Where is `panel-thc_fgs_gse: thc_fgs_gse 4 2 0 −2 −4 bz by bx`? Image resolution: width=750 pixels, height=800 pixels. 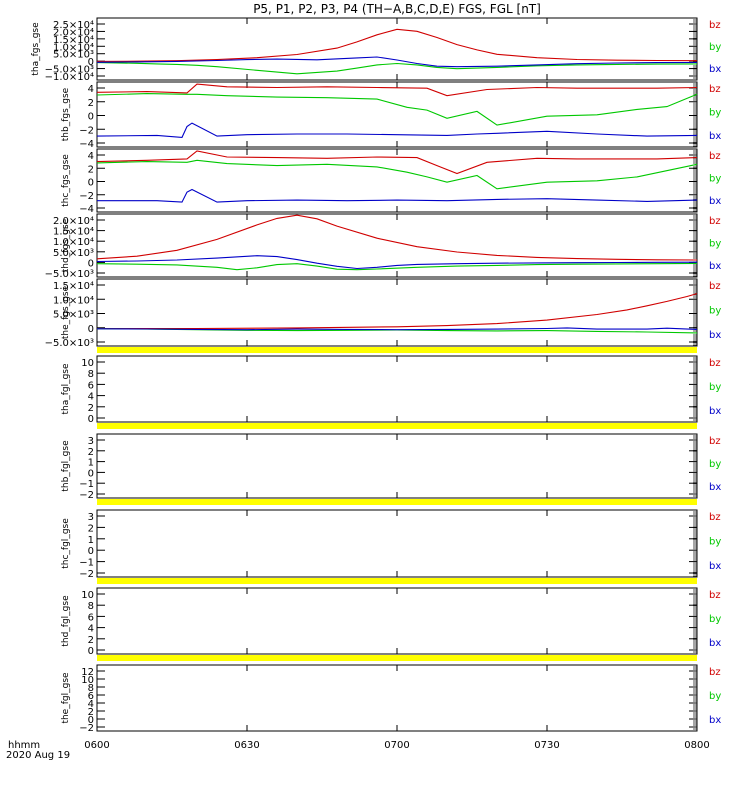
panel-thc_fgs_gse: thc_fgs_gse 4 2 0 −2 −4 bz by bx is located at coordinates (391, 181).